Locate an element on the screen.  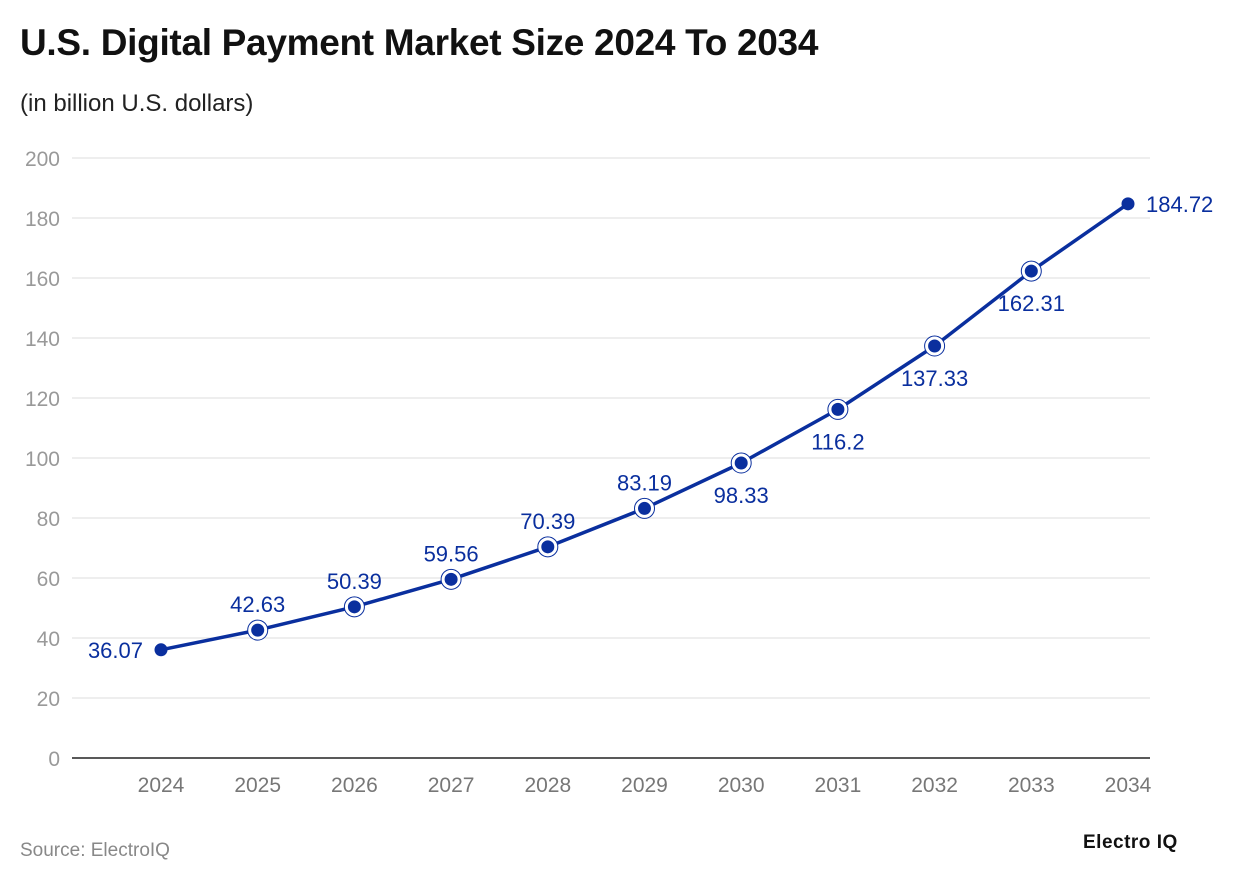
data-label: 83.19 is located at coordinates (644, 482).